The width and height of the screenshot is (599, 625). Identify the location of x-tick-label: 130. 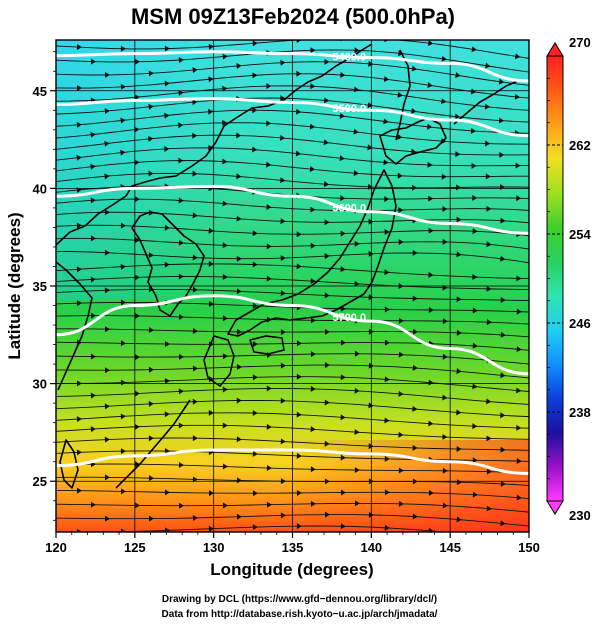
(214, 547).